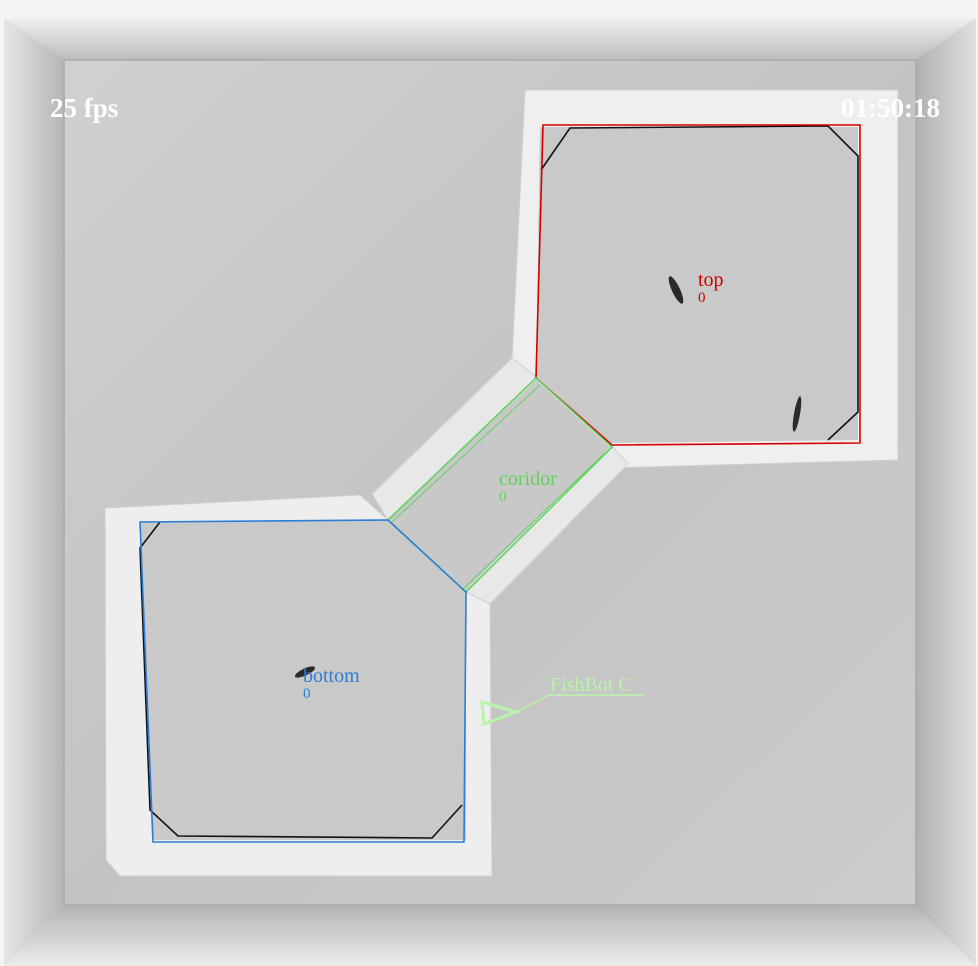 This screenshot has height=966, width=978. I want to click on clock-readout: 01:50:18, so click(890, 108).